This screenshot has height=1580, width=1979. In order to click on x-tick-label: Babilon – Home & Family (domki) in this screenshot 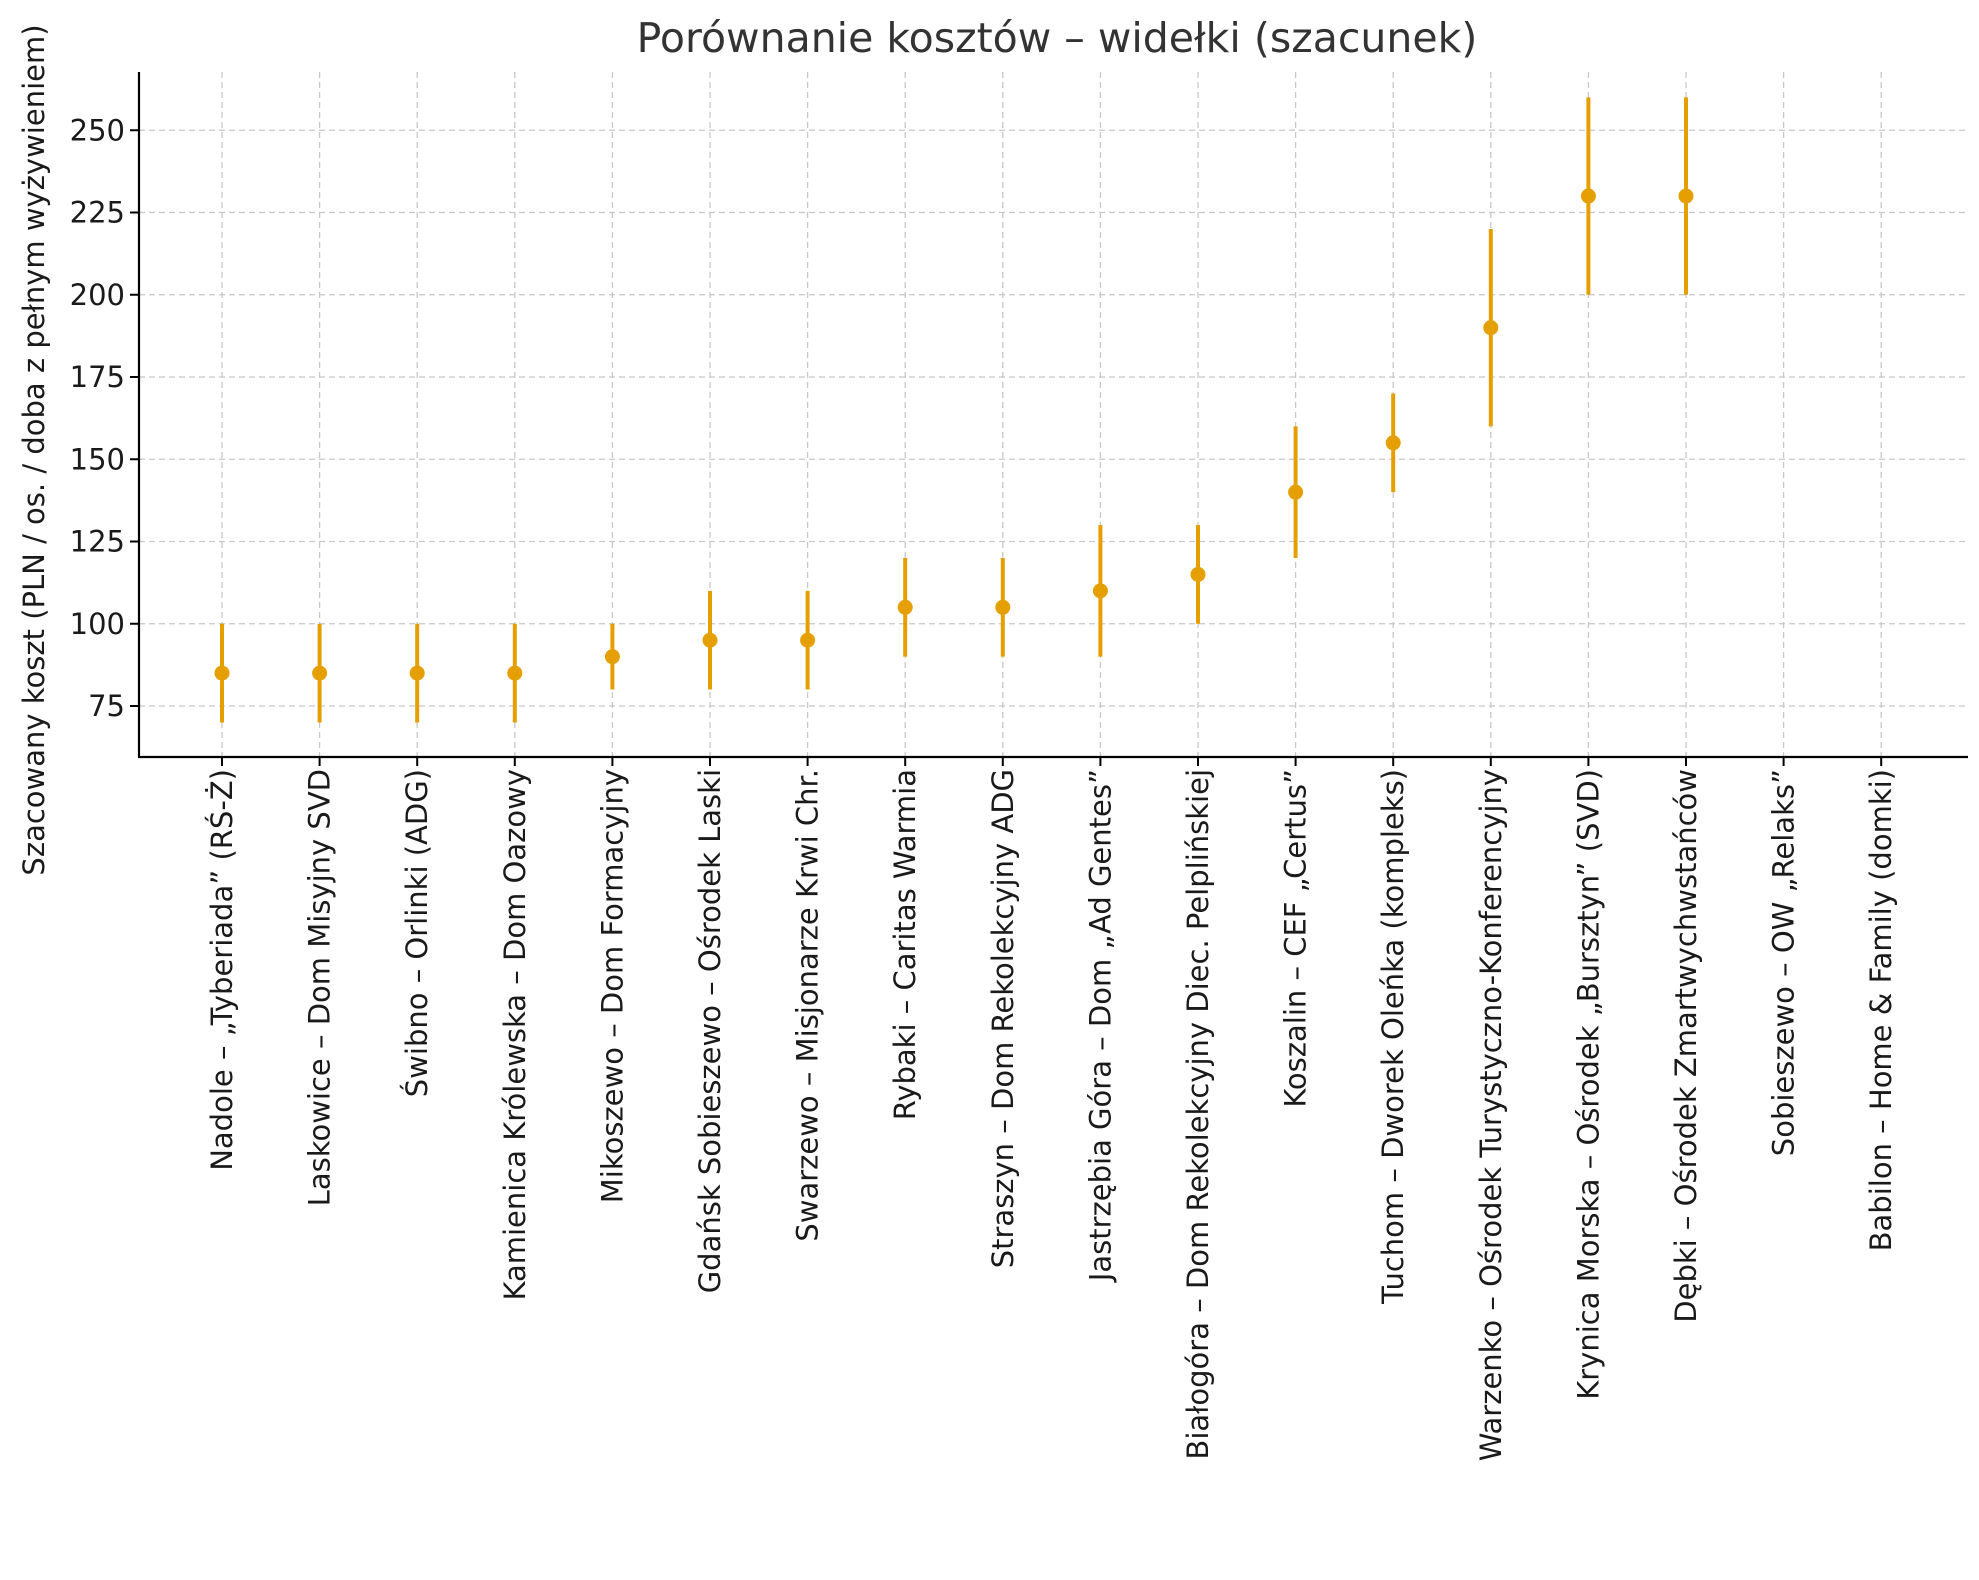, I will do `click(1881, 1010)`.